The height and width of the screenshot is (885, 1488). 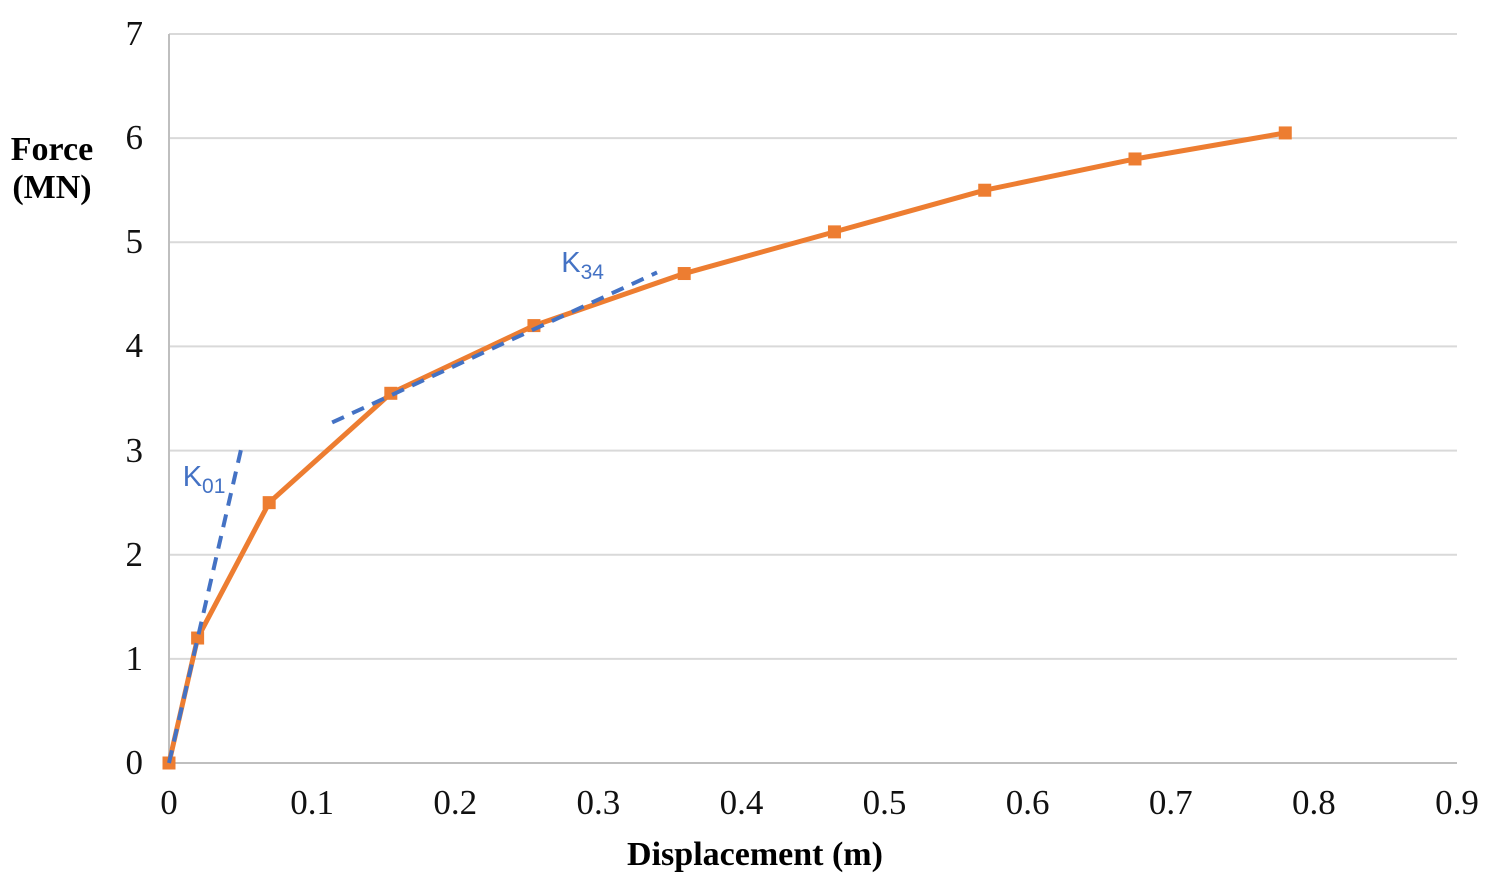 What do you see at coordinates (134, 33) in the screenshot?
I see `y-axis-tick-label: 7` at bounding box center [134, 33].